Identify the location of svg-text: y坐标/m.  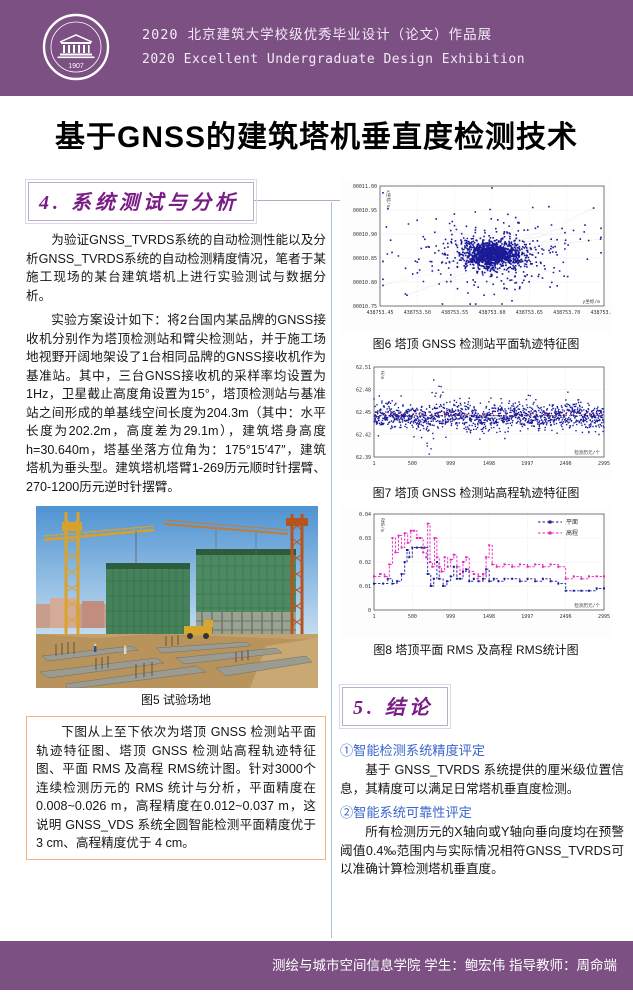
(592, 301).